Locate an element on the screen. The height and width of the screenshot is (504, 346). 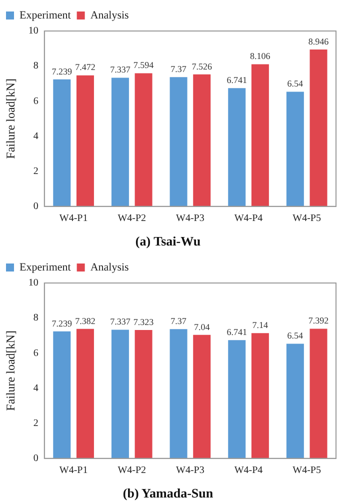
data-label: 7.594 is located at coordinates (143, 65).